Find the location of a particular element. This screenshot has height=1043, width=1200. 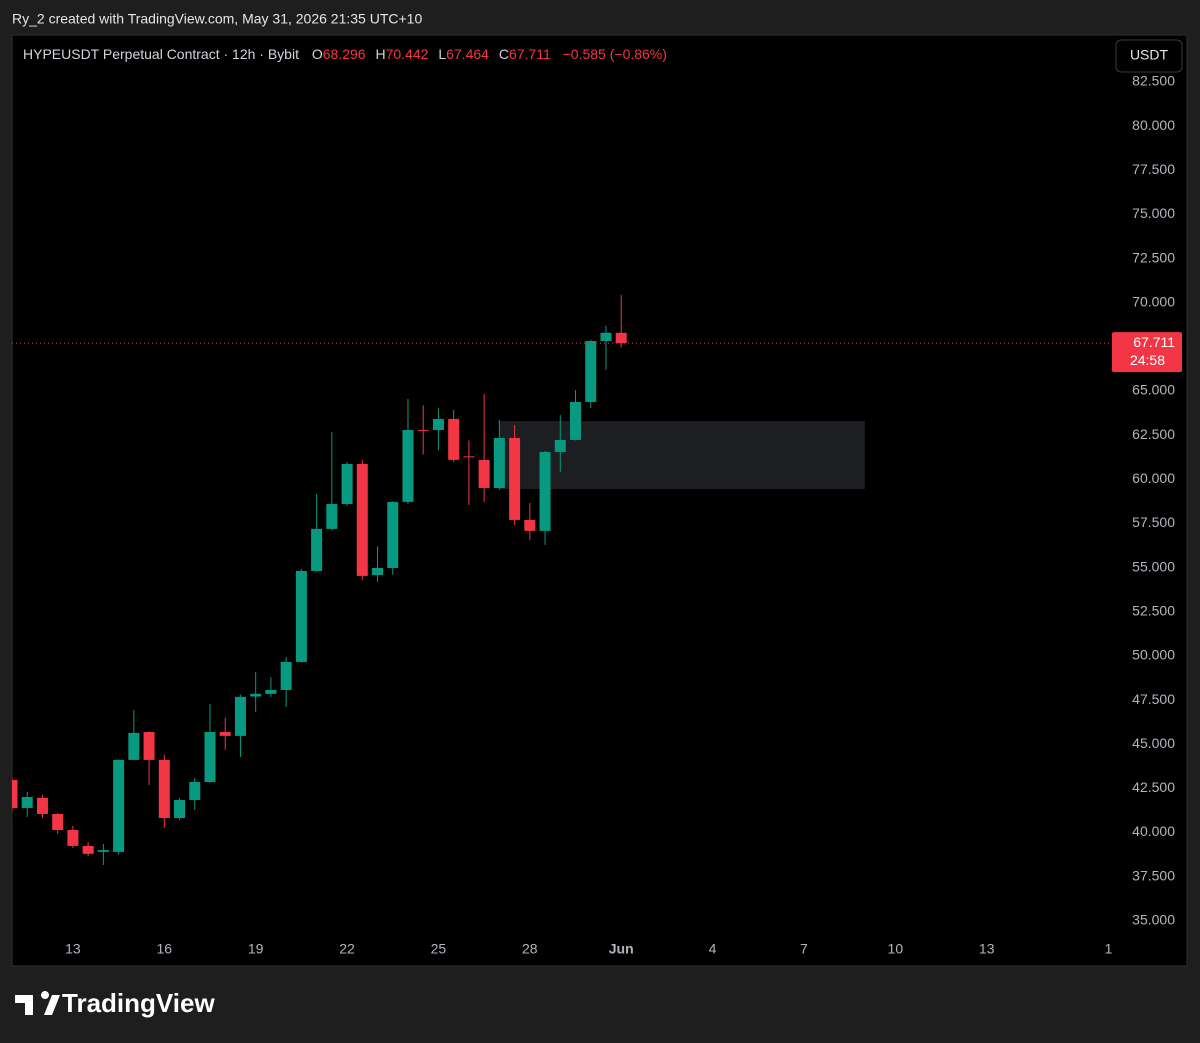

y-tick-label: 45.000 is located at coordinates (1153, 743).